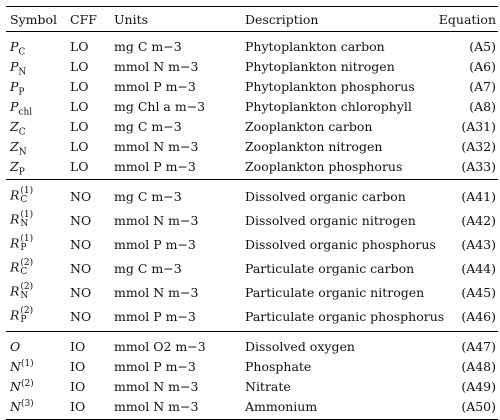  Describe the element at coordinates (25, 112) in the screenshot. I see `symbol-subscript: chl` at that location.